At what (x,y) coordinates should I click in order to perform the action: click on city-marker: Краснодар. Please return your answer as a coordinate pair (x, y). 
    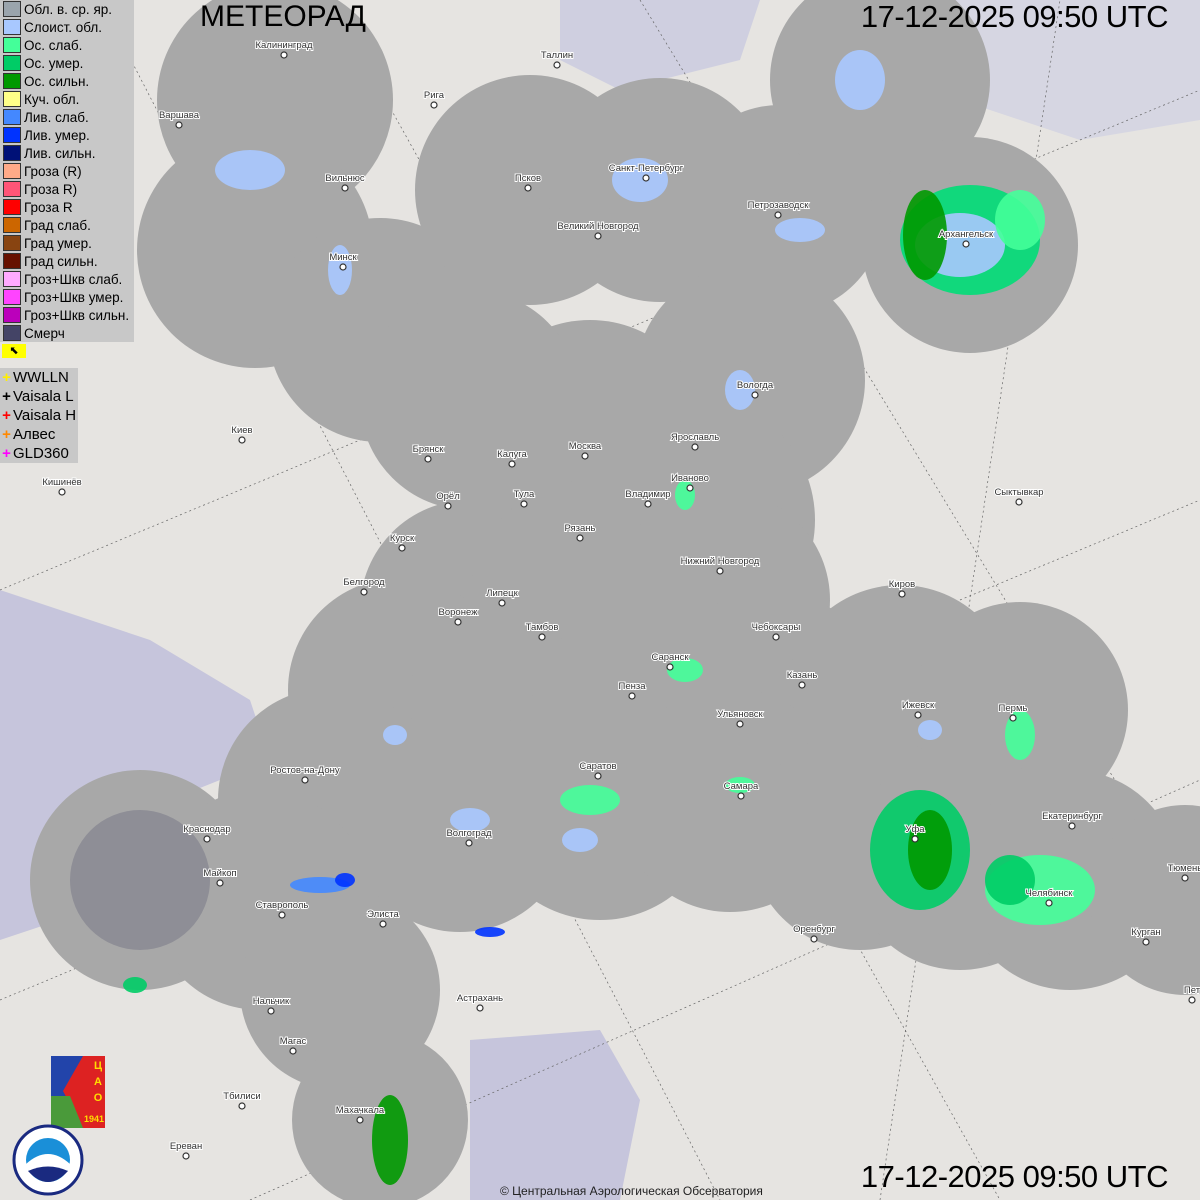
    Looking at the image, I should click on (207, 833).